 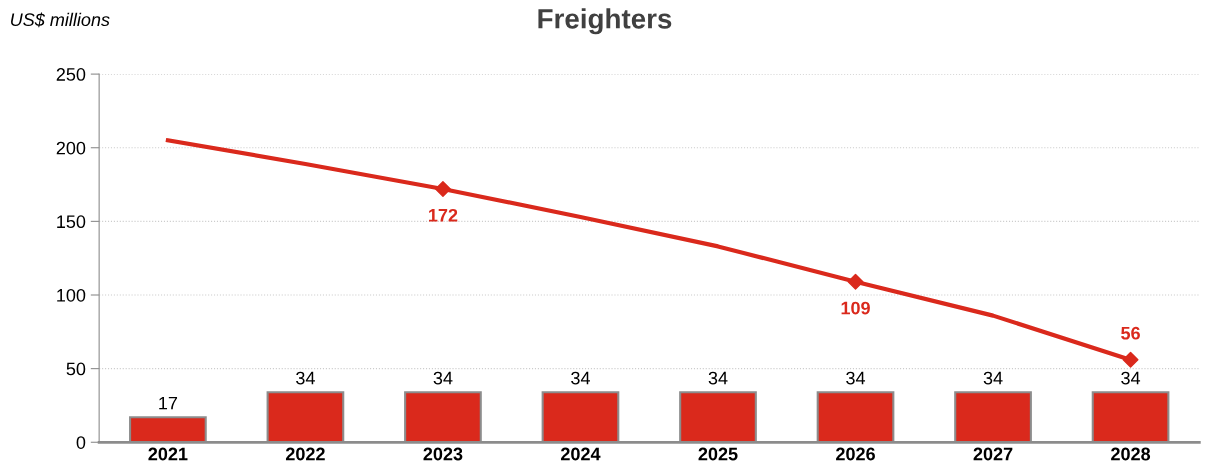 What do you see at coordinates (71, 148) in the screenshot?
I see `y-tick-label: 200` at bounding box center [71, 148].